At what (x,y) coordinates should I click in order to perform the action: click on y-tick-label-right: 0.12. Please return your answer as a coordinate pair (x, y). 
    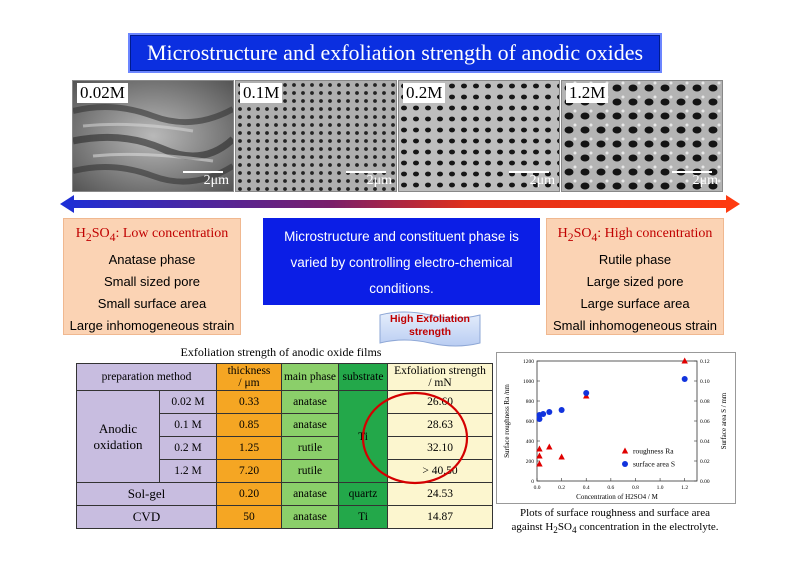
    Looking at the image, I should click on (705, 362).